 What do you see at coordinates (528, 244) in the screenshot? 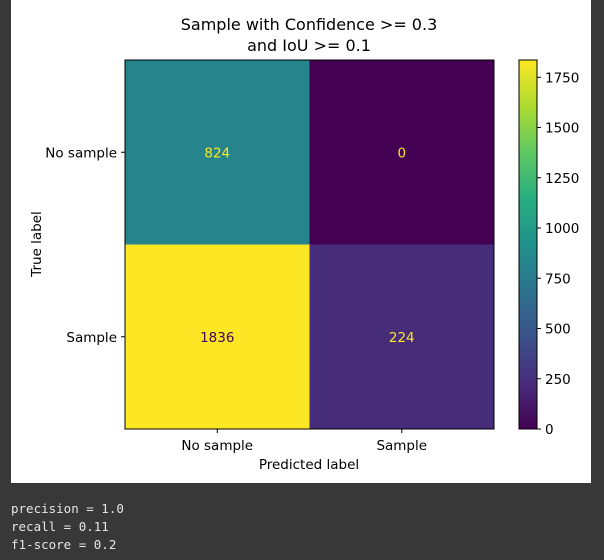
I see `colorbar` at bounding box center [528, 244].